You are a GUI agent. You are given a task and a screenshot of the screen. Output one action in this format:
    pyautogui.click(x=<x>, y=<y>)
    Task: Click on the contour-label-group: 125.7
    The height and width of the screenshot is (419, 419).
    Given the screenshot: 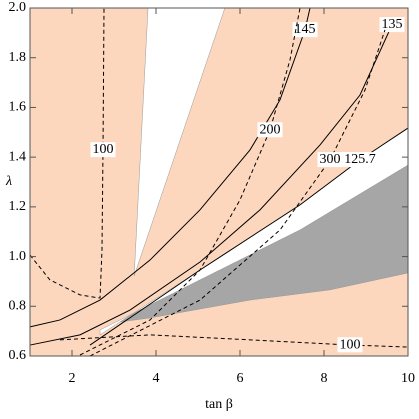 What is the action you would take?
    pyautogui.click(x=360, y=160)
    